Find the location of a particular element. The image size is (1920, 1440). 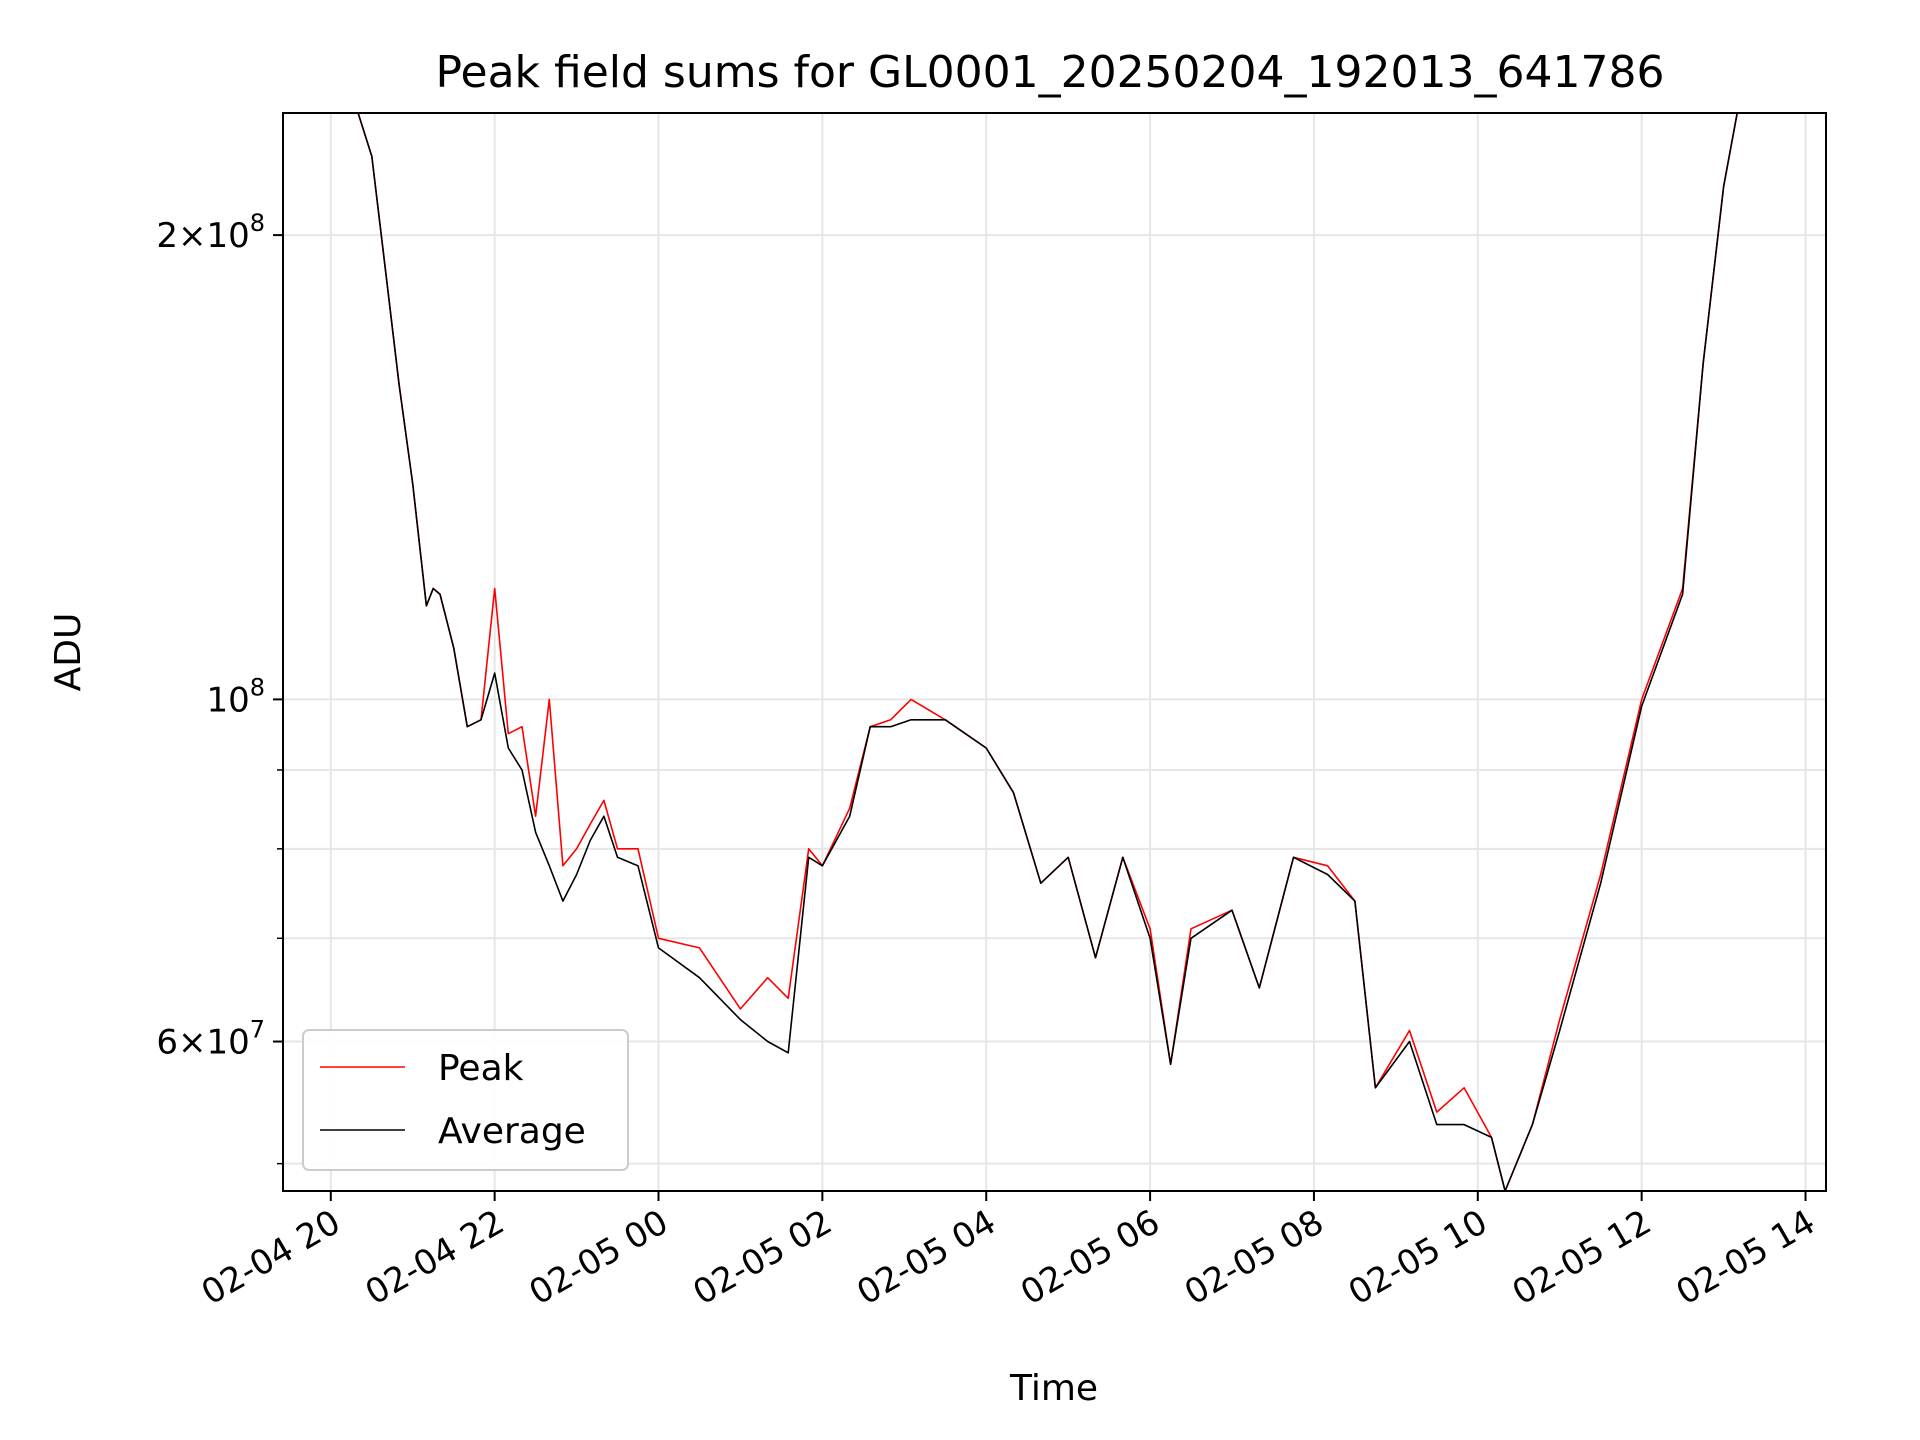

legend-box is located at coordinates (465, 1100).